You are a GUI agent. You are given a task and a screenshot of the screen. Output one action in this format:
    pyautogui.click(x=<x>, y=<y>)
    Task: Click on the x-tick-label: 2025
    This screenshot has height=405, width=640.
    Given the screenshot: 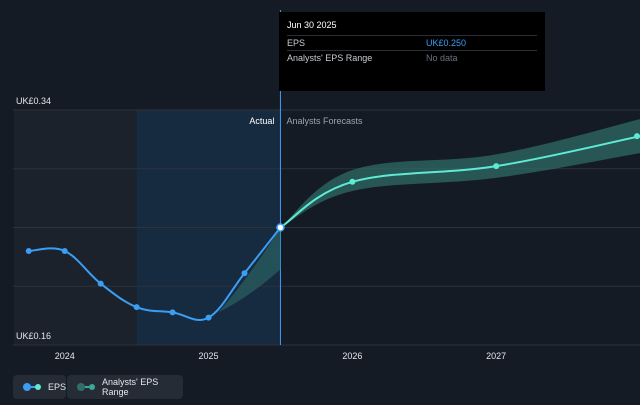 What is the action you would take?
    pyautogui.click(x=209, y=356)
    